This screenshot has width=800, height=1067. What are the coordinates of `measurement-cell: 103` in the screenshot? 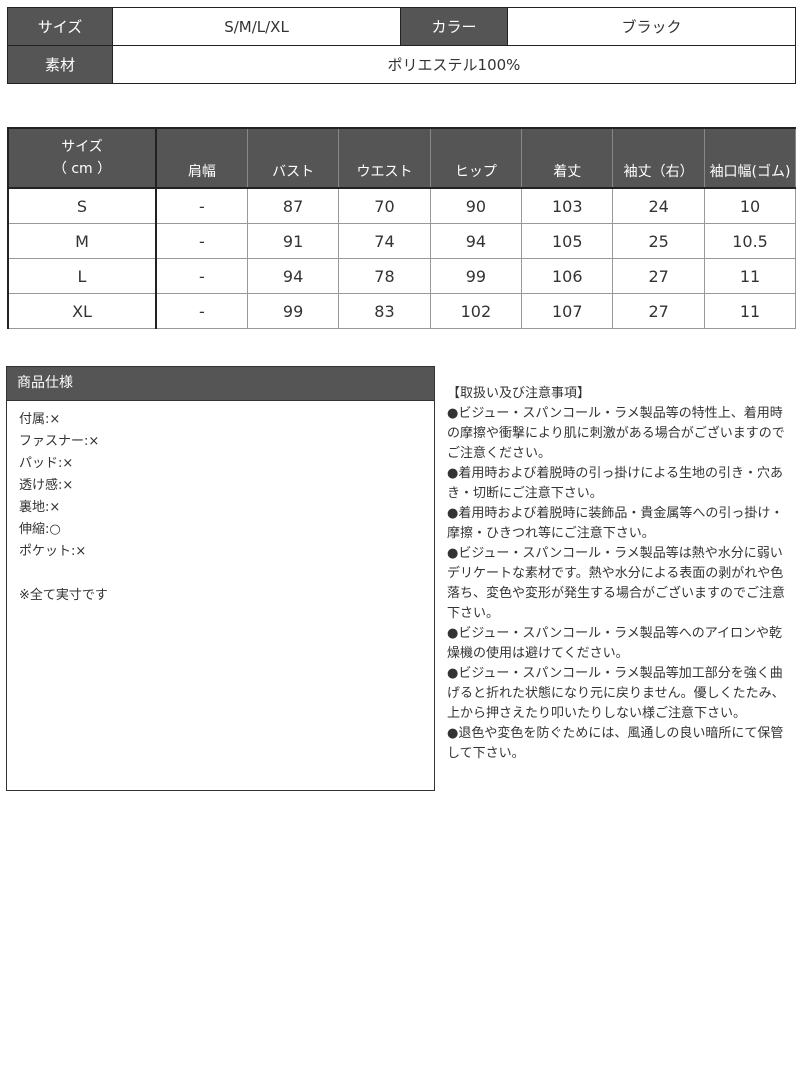 It's located at (567, 205).